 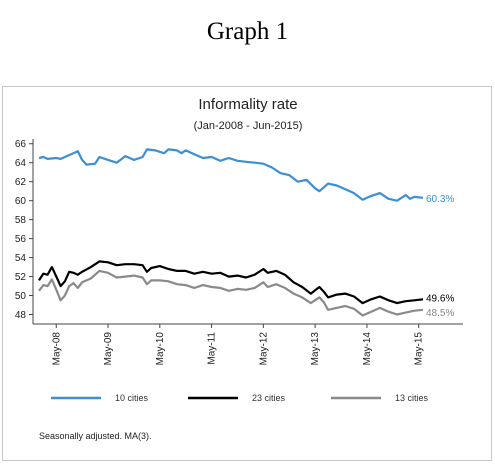 I want to click on y-tick-label: 50, so click(x=21, y=296).